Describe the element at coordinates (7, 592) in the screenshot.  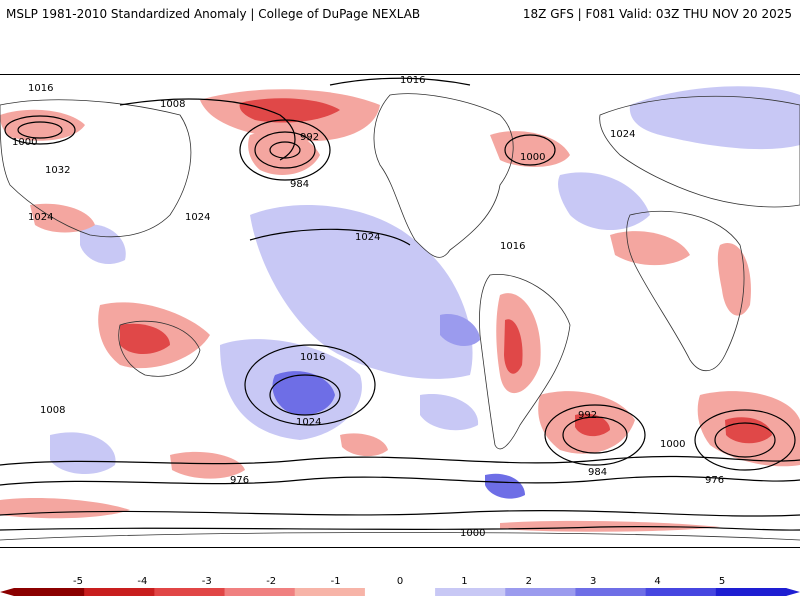
I see `colorbar-left-arrow` at that location.